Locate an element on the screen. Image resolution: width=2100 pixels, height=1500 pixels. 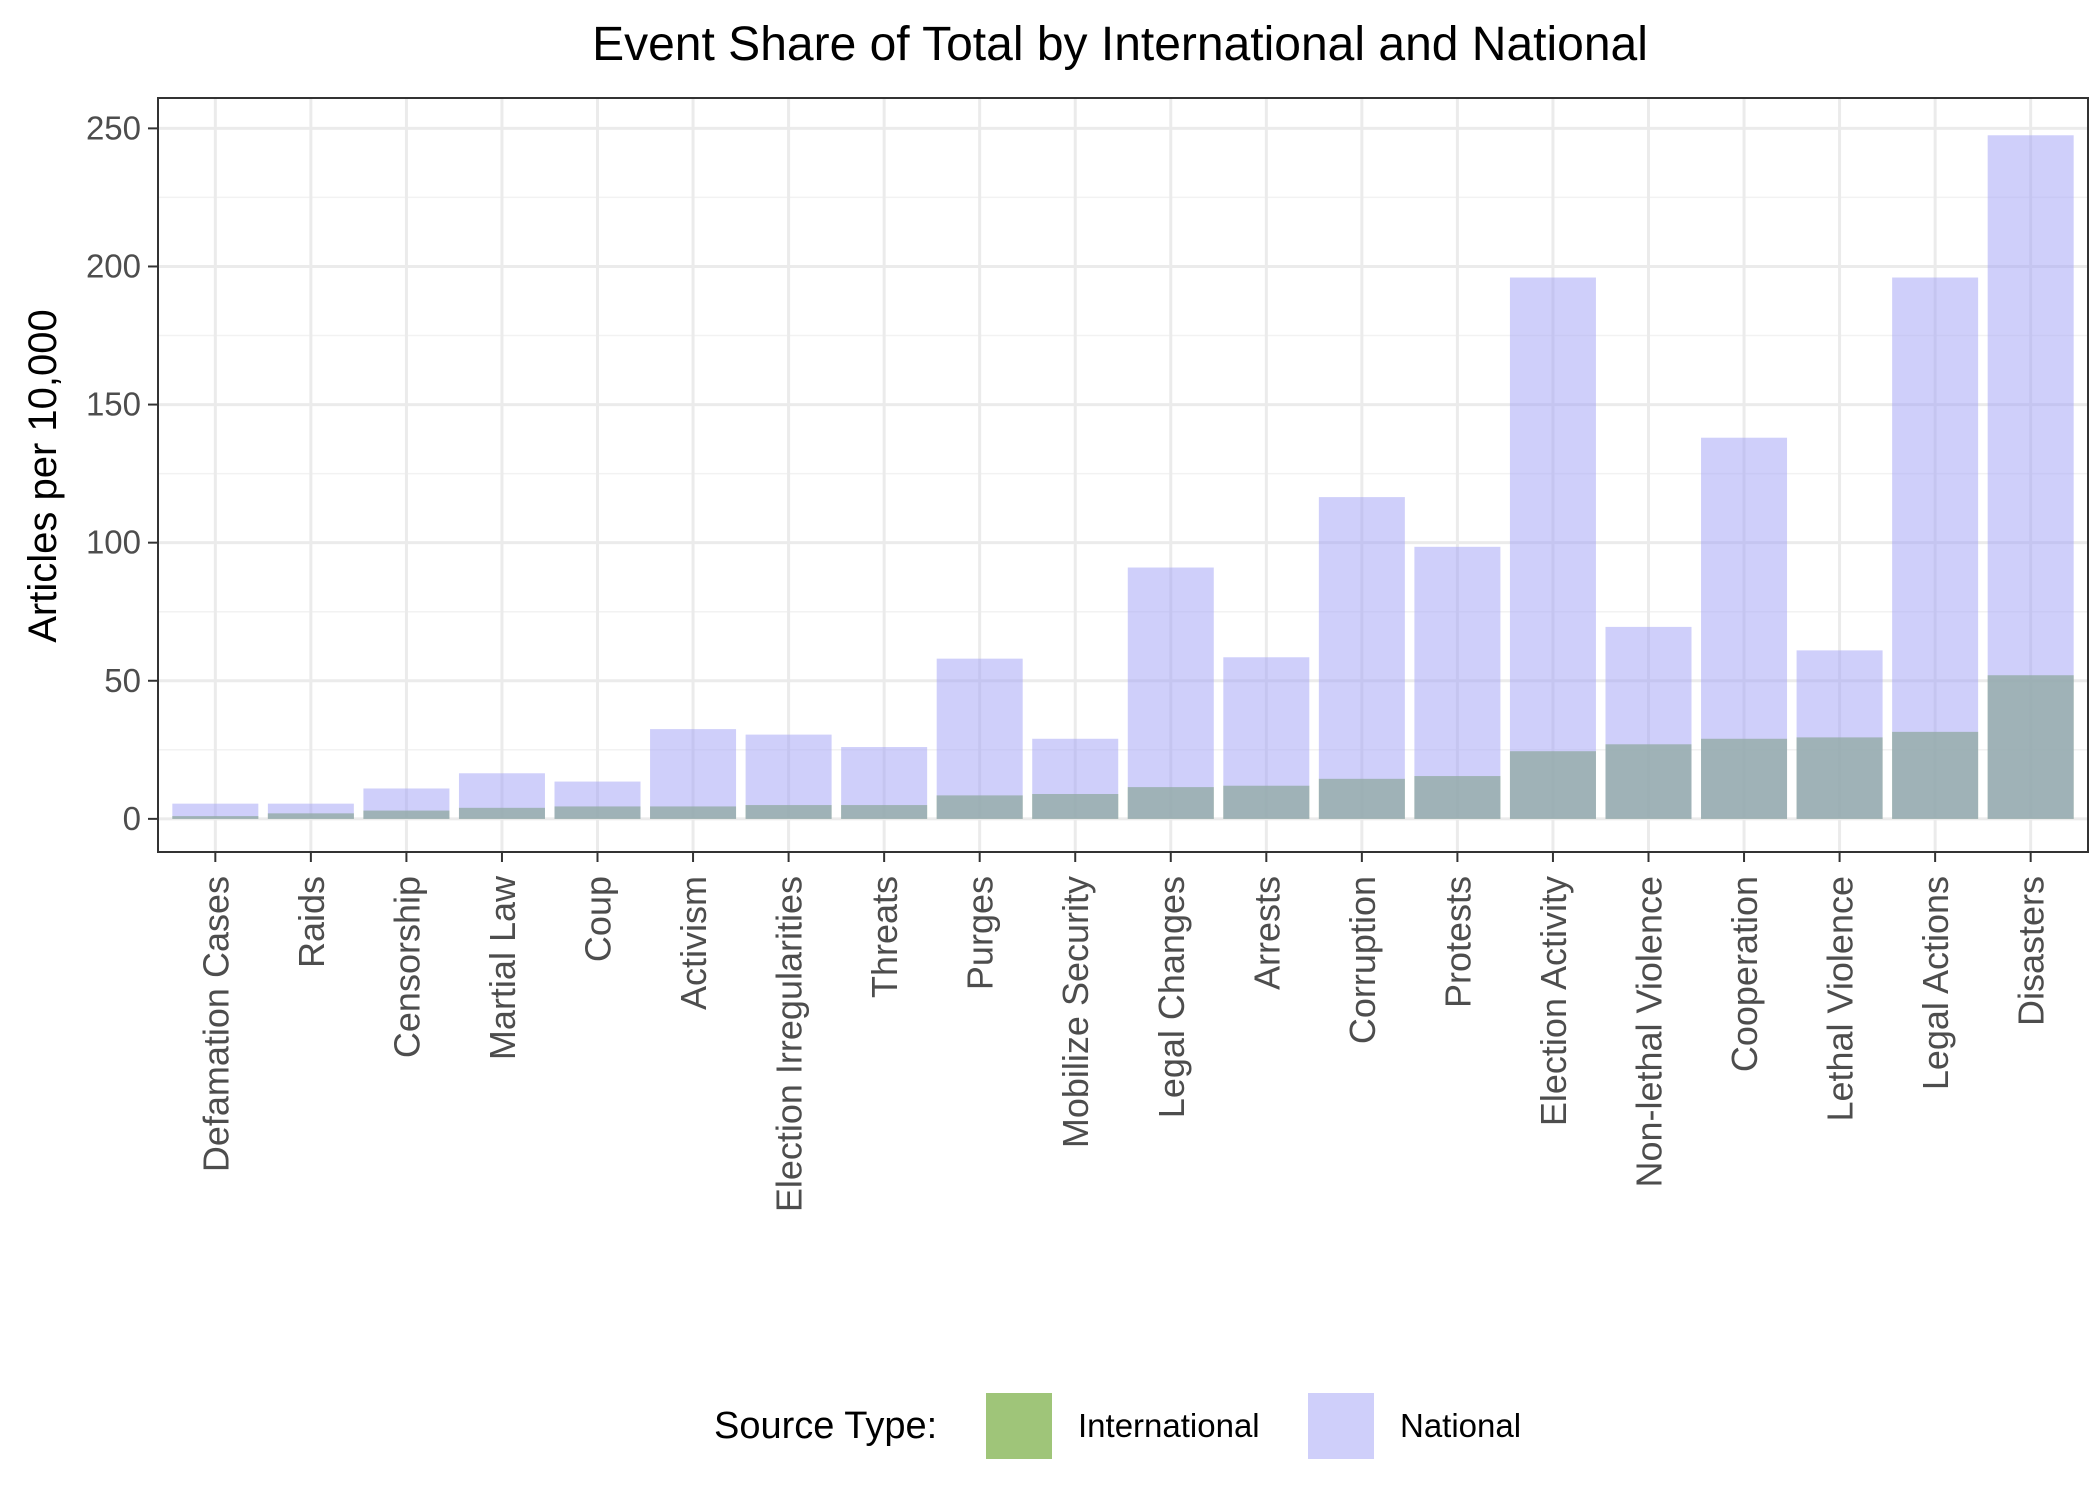
legend: Source Type: International National is located at coordinates (1117, 1426).